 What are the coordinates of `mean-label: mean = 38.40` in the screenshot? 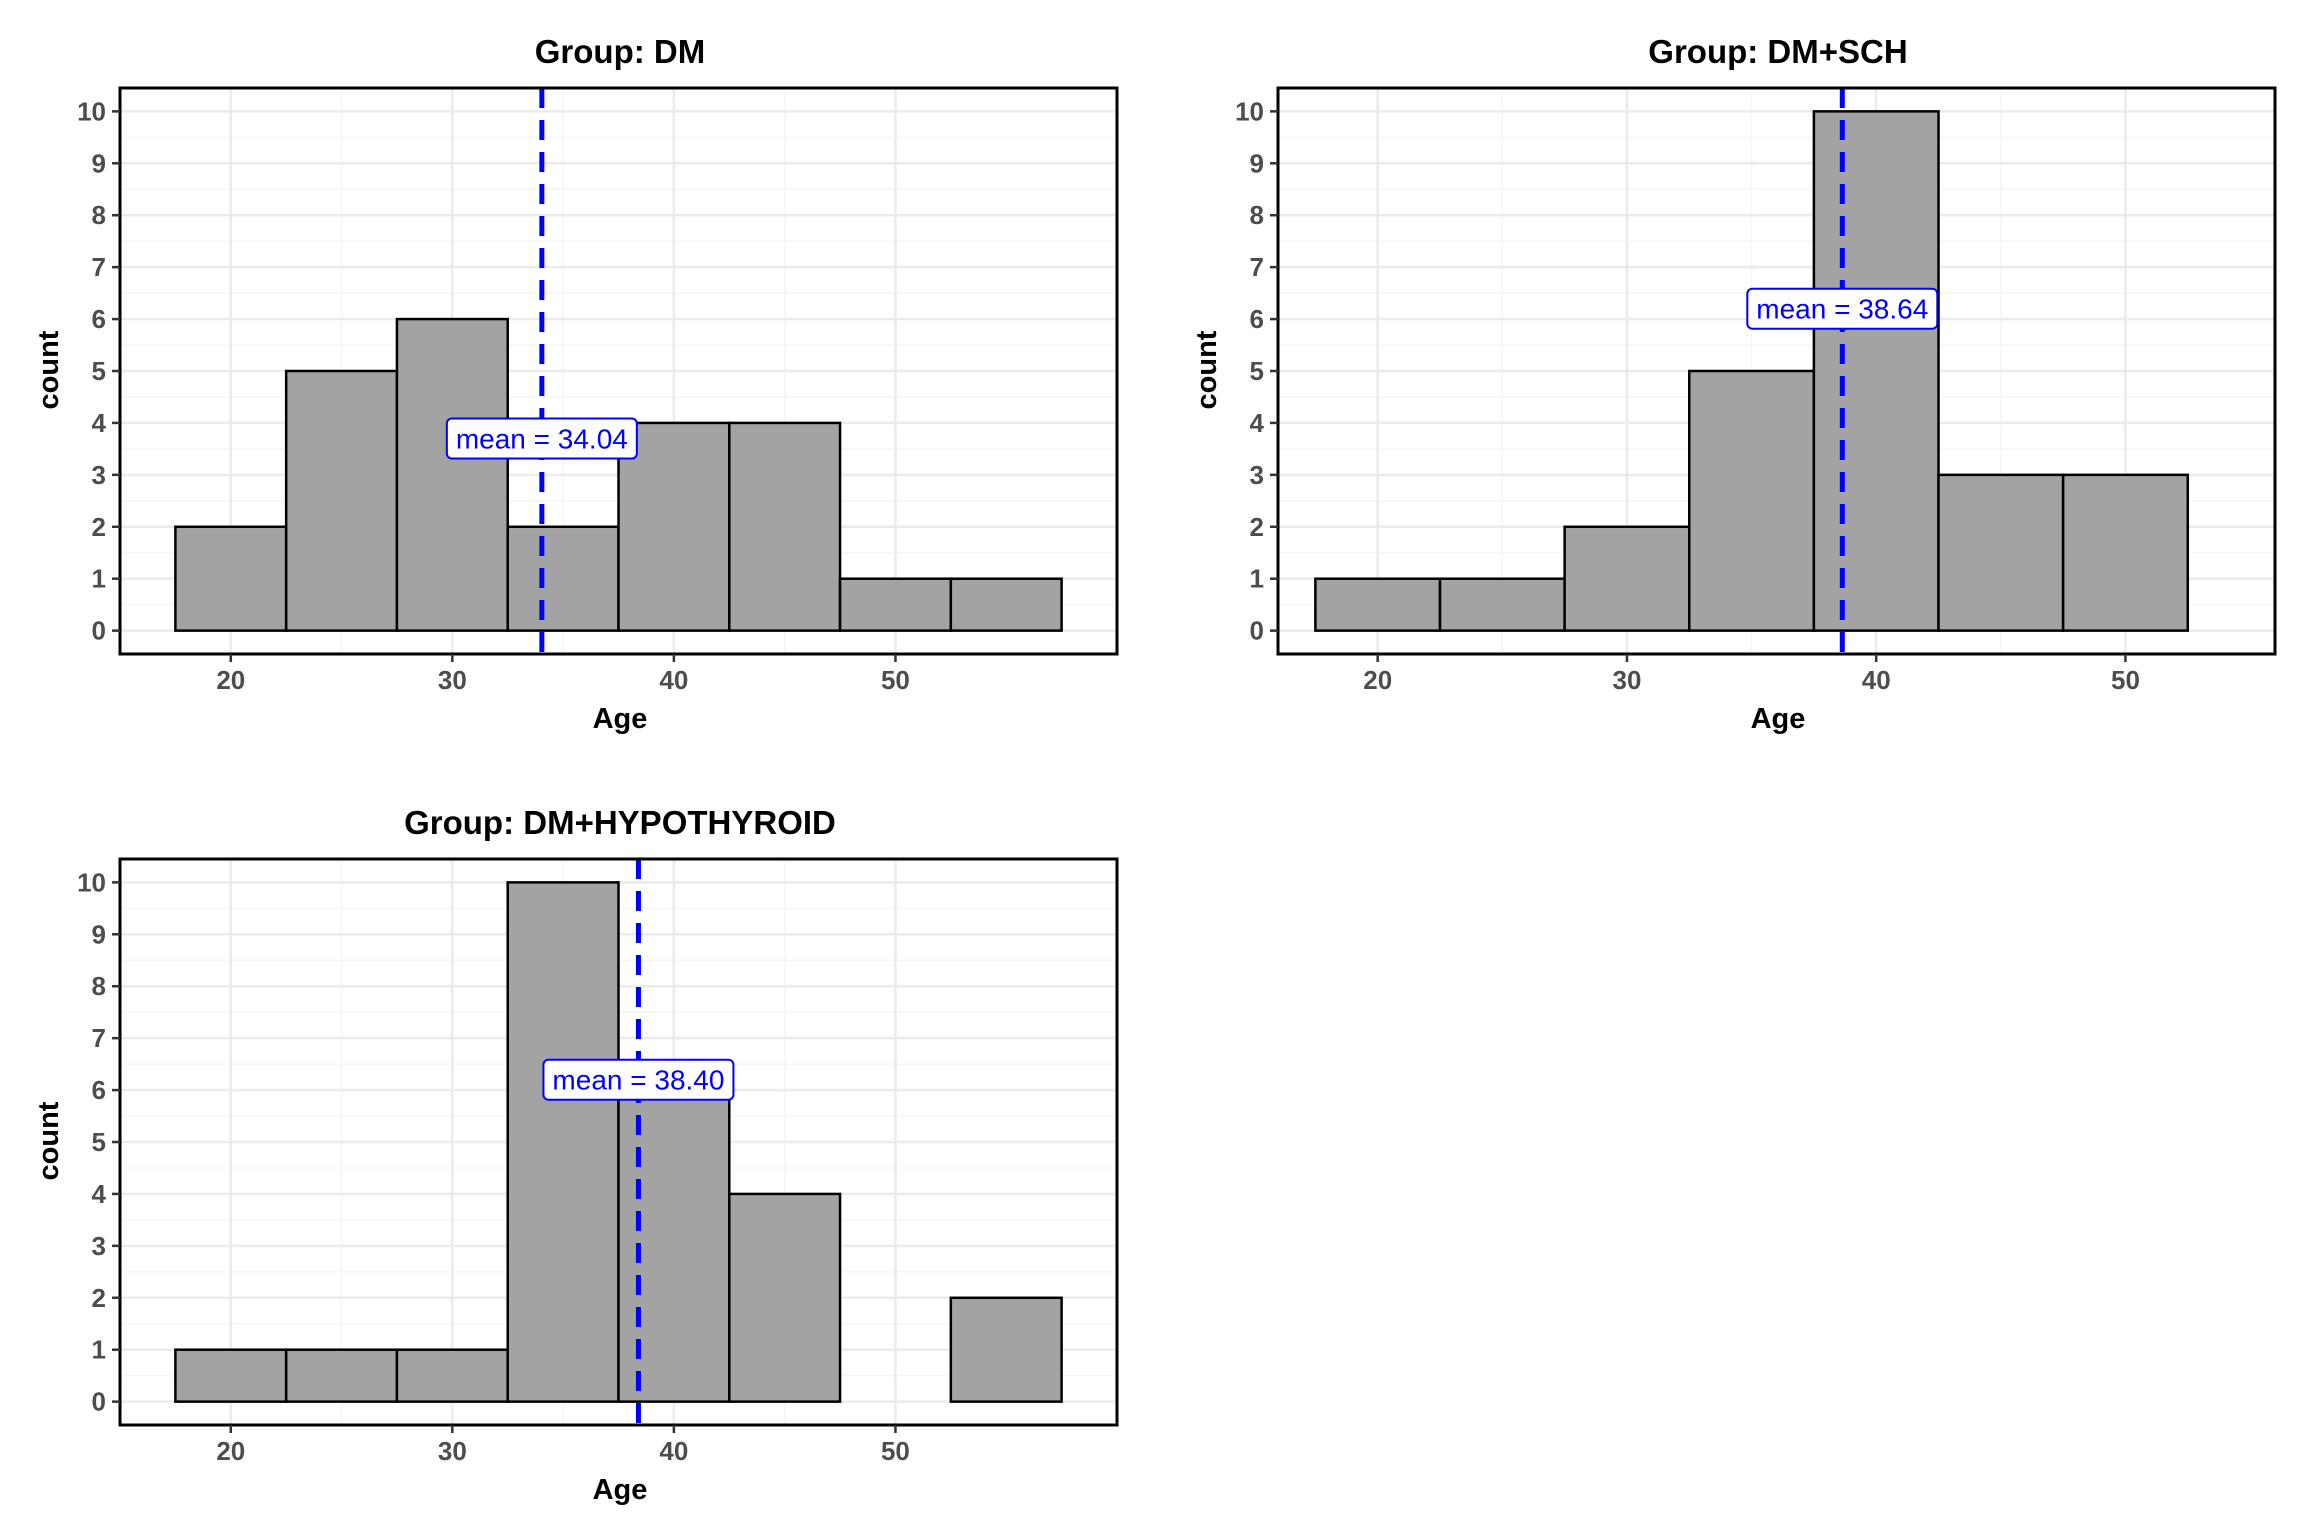 It's located at (638, 1080).